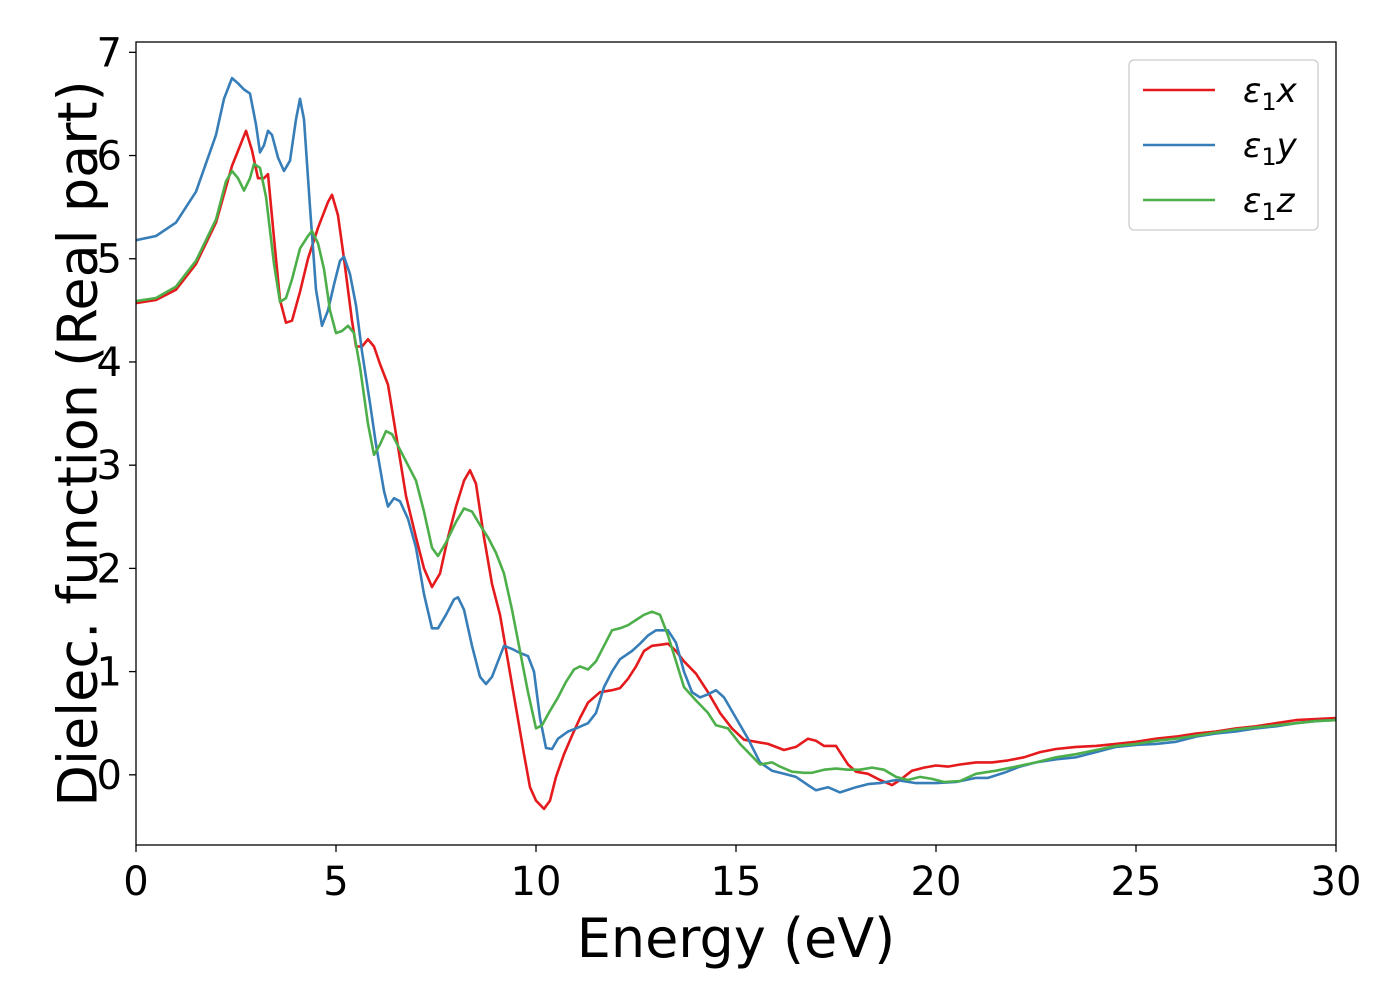  Describe the element at coordinates (109, 53) in the screenshot. I see `y-tick-label: 7` at that location.